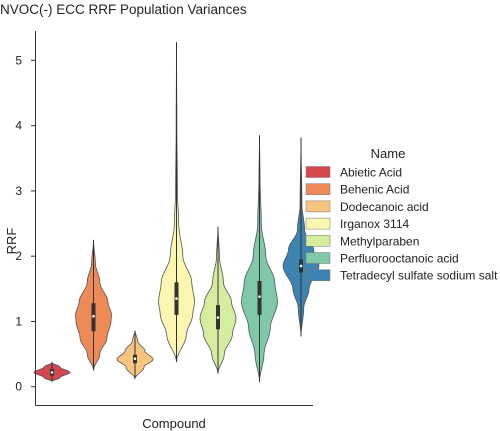  What do you see at coordinates (419, 276) in the screenshot?
I see `legend-item-label: Tetradecyl sulfate sodium salt` at bounding box center [419, 276].